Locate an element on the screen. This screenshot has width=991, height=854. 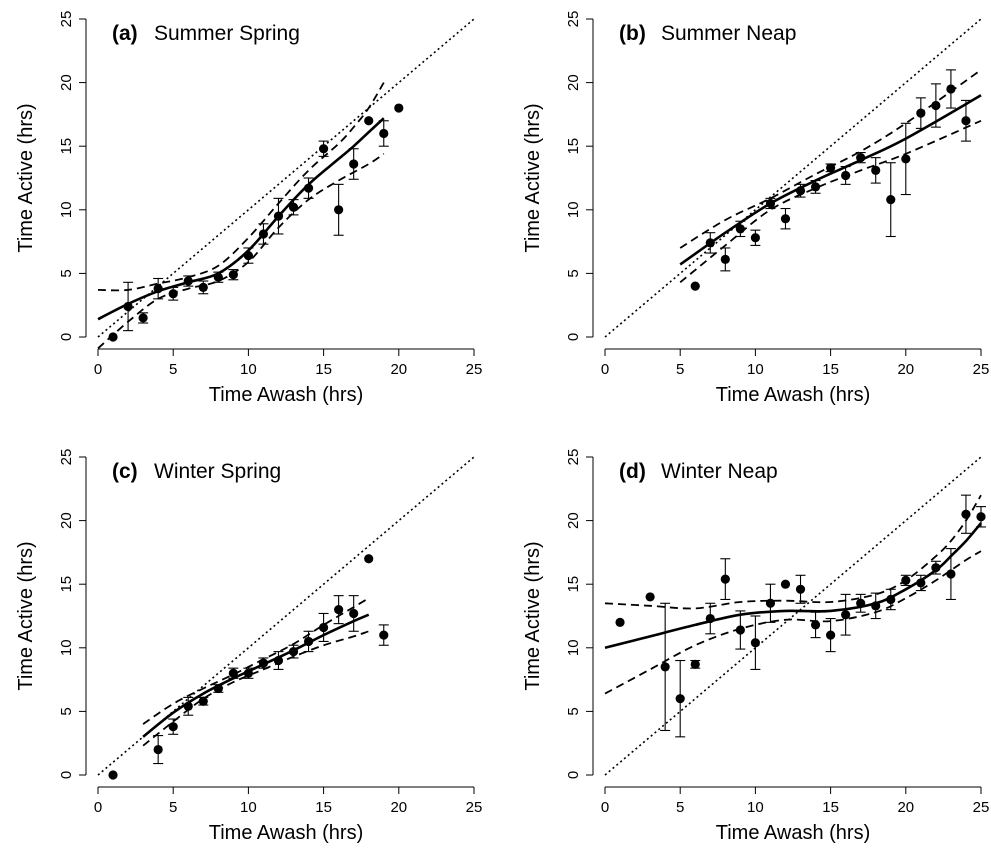
panel-title: Summer Spring is located at coordinates (227, 33).